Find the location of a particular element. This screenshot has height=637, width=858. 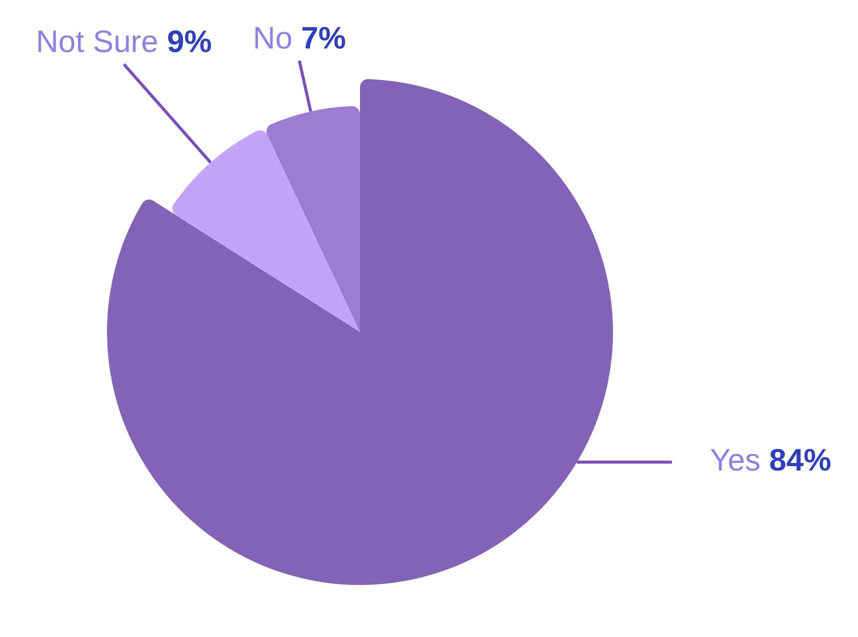

data-label: 7% is located at coordinates (323, 38).